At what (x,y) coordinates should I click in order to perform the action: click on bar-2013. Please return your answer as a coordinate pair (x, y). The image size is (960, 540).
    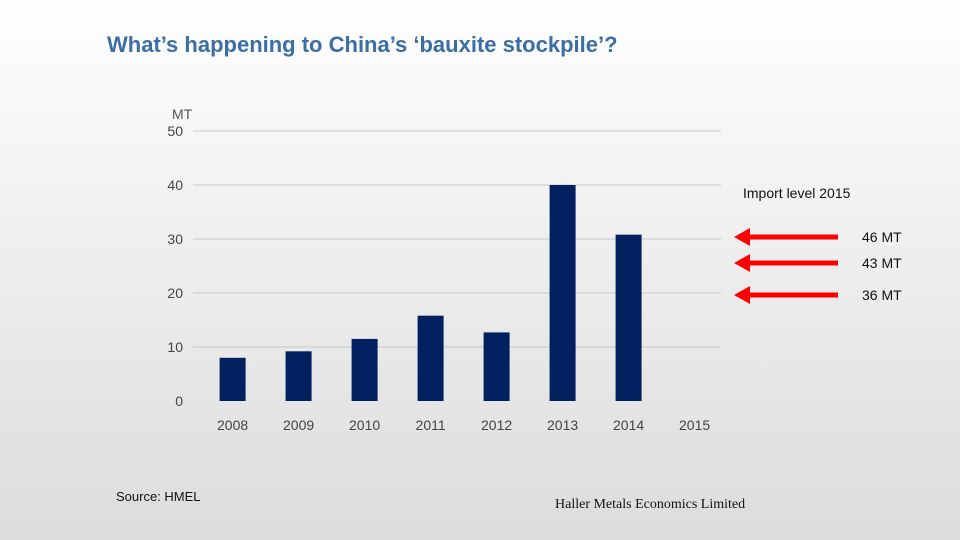
    Looking at the image, I should click on (562, 293).